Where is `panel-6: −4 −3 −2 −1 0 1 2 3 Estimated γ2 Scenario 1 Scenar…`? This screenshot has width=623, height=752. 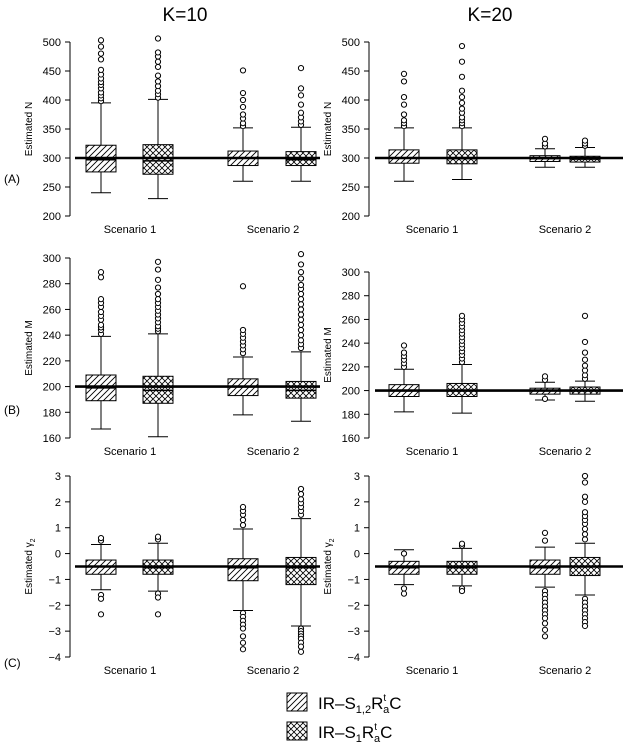 panel-6: −4 −3 −2 −1 0 1 2 3 Estimated γ2 Scenario 1 Scenar… is located at coordinates (473, 574).